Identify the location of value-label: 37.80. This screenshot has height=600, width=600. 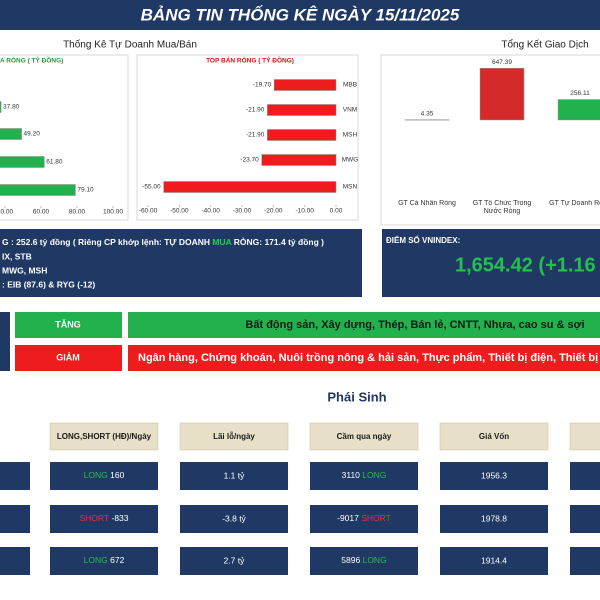
(11, 107).